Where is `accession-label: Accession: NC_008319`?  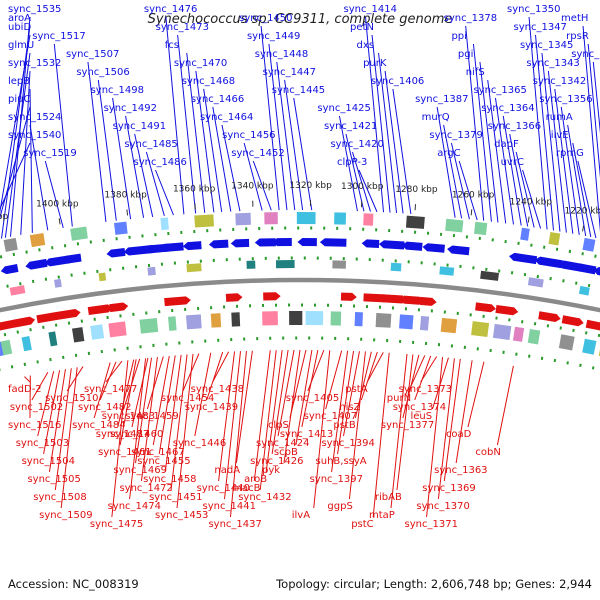
accession-label: Accession: NC_008319 is located at coordinates (73, 584).